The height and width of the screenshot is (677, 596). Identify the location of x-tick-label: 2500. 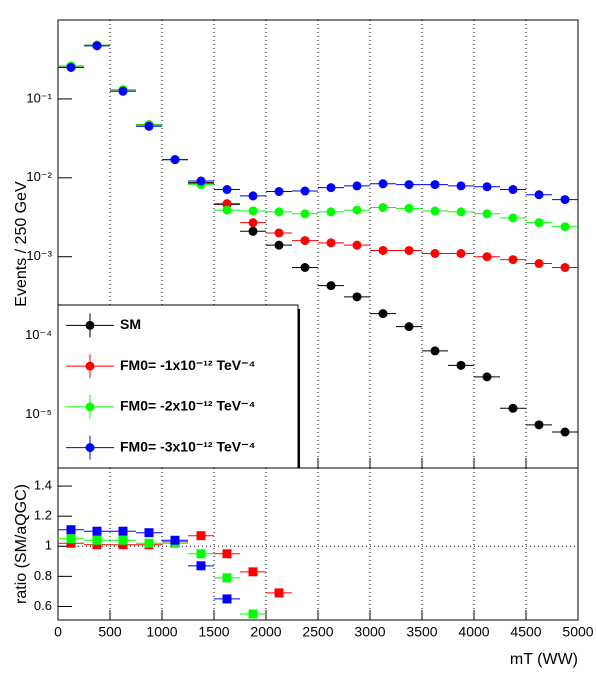
(317, 632).